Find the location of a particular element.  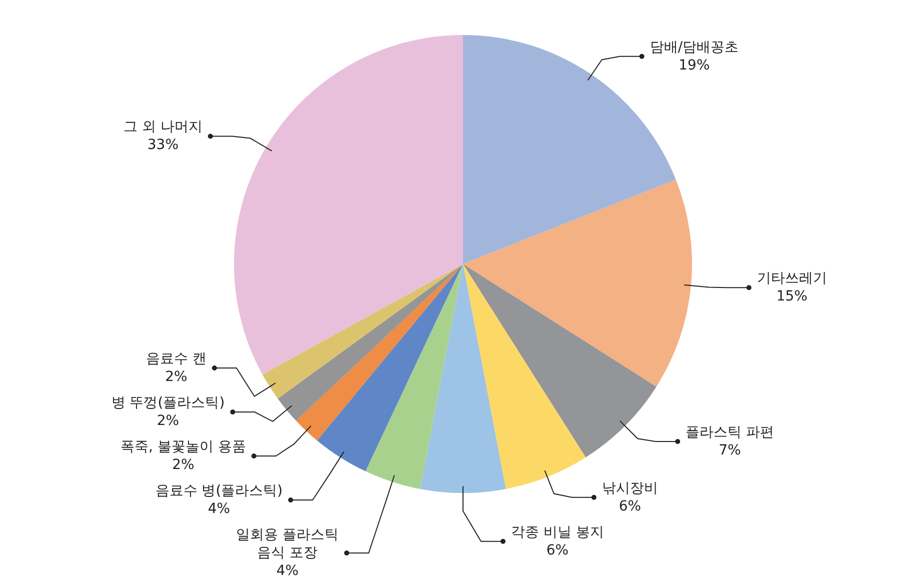

slice-label: 그 외 나머지 is located at coordinates (162, 127).